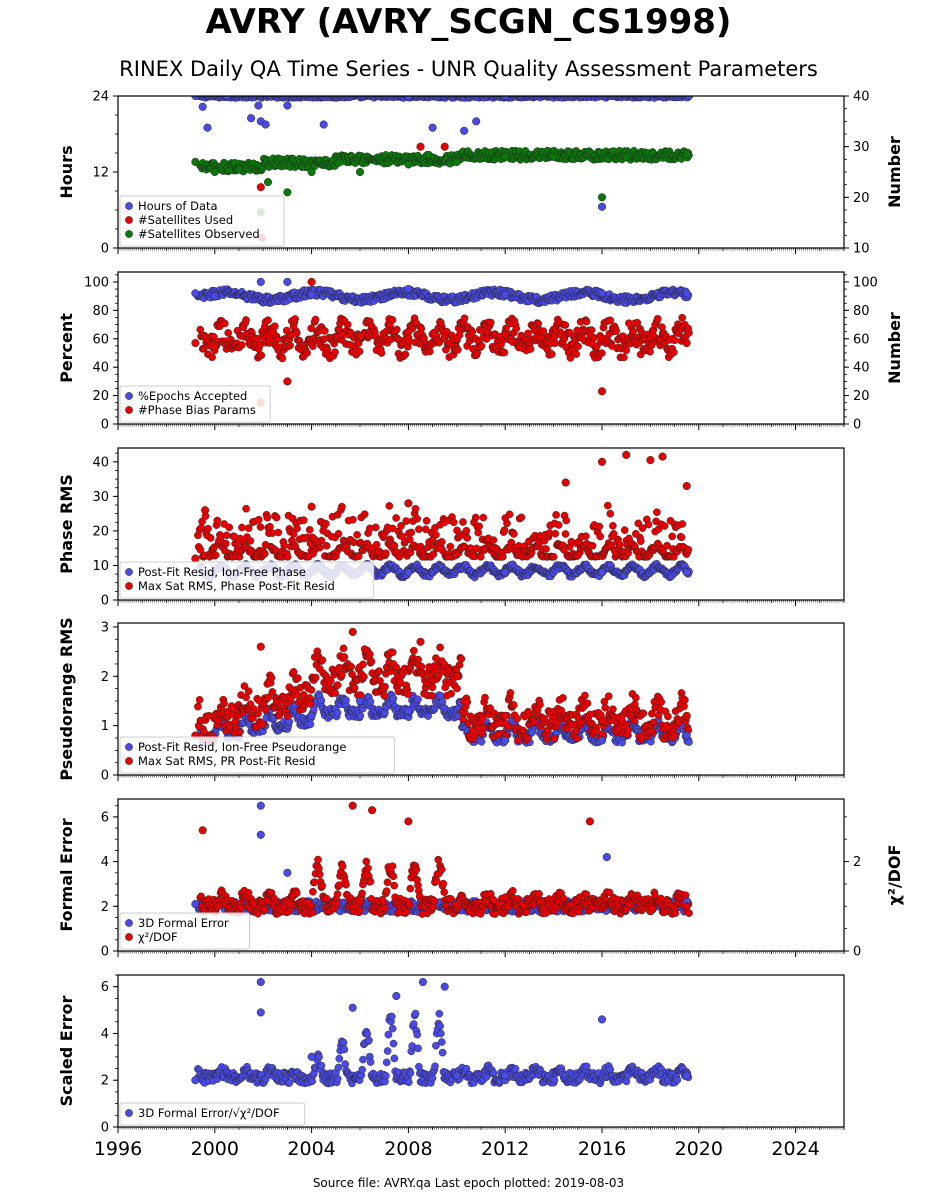  Describe the element at coordinates (861, 368) in the screenshot. I see `y2-tick-label: 40` at that location.